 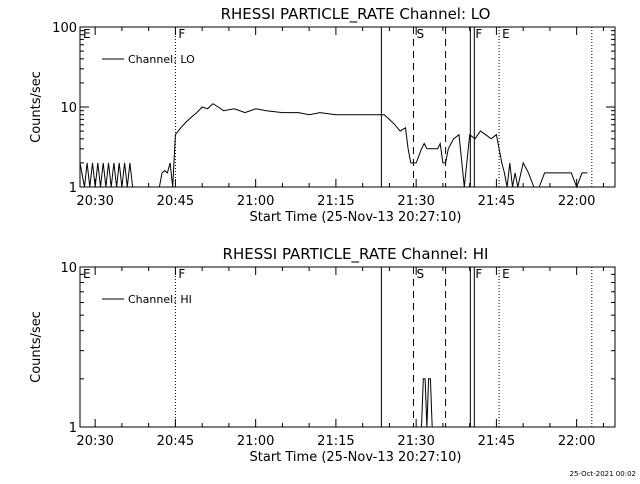 What do you see at coordinates (64, 28) in the screenshot?
I see `y-tick-label: 100` at bounding box center [64, 28].